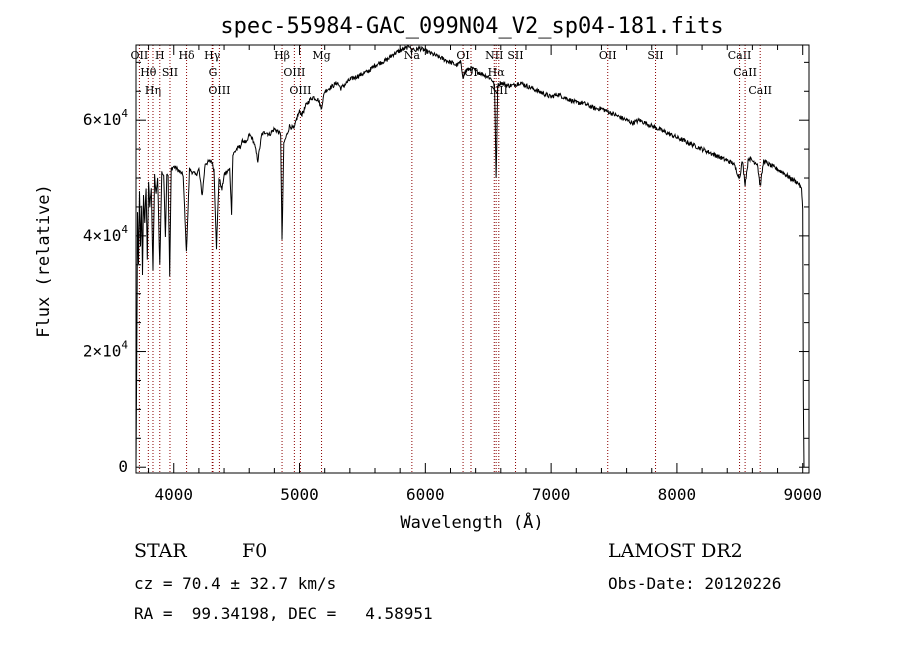 This screenshot has height=649, width=900. What do you see at coordinates (299, 494) in the screenshot?
I see `x-tick-label: 5000` at bounding box center [299, 494].